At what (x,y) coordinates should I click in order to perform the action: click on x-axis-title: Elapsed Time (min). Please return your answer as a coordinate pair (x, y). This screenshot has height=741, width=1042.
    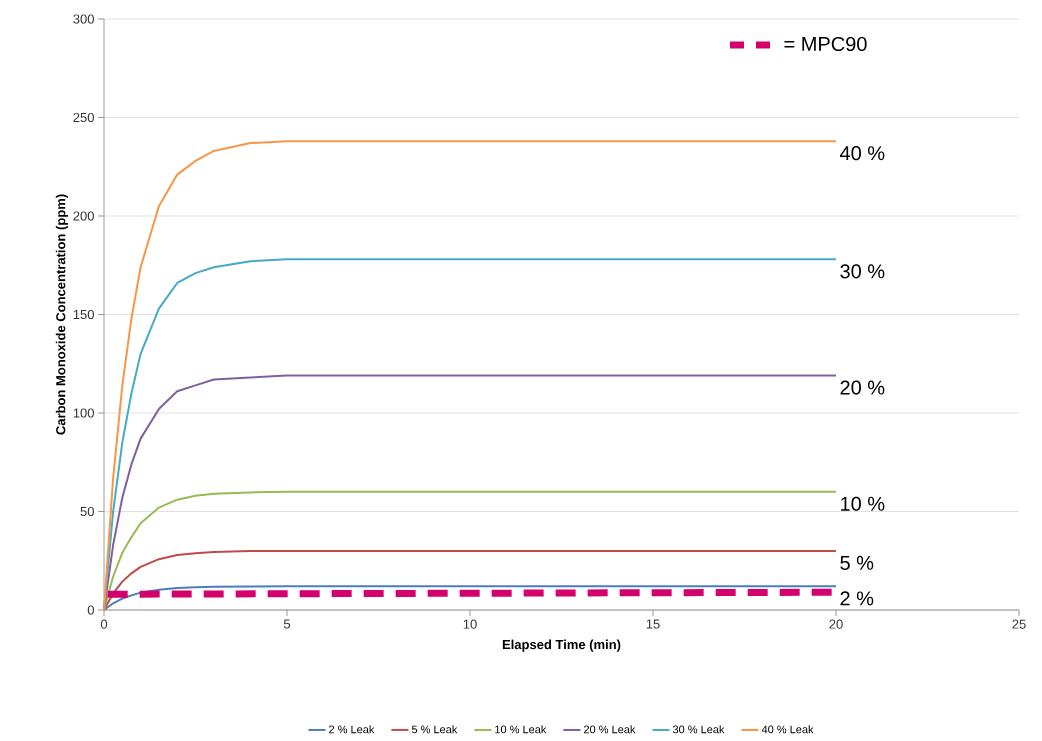
    Looking at the image, I should click on (561, 645).